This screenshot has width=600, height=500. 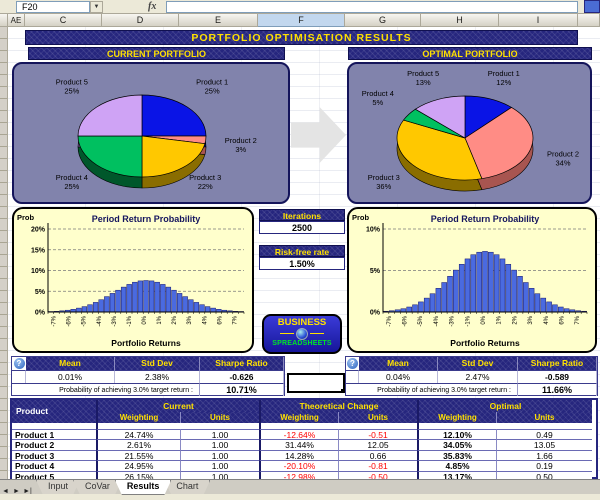 I want to click on sub-header-weighting: Weighting, so click(x=298, y=417).